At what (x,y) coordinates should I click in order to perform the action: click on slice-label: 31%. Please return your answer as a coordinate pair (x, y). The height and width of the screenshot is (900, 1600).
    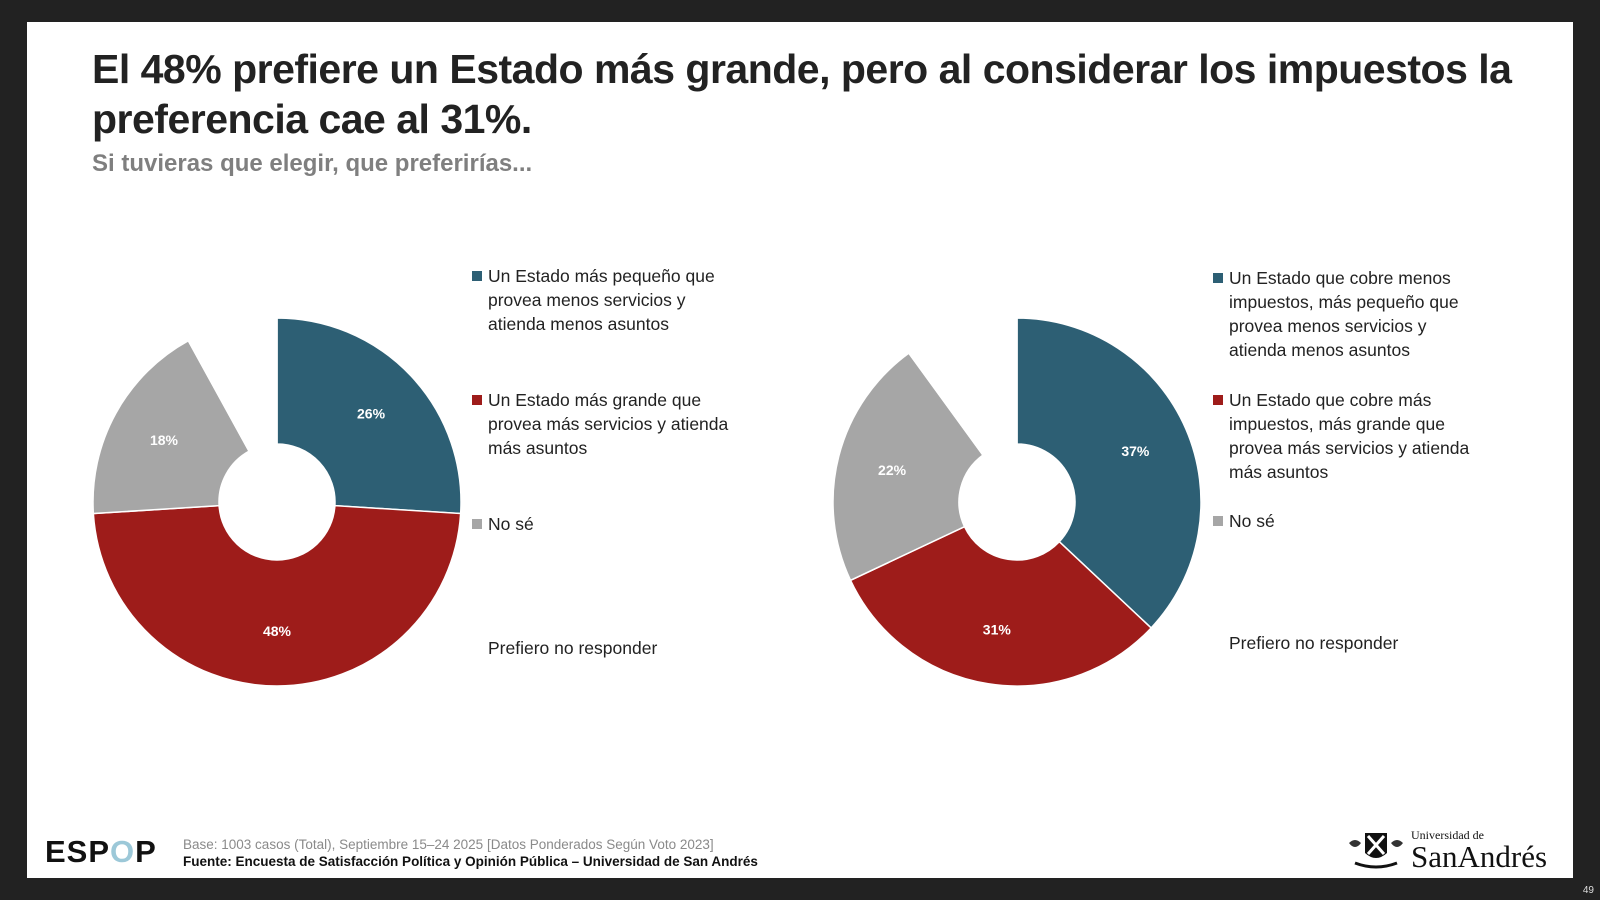
    Looking at the image, I should click on (997, 629).